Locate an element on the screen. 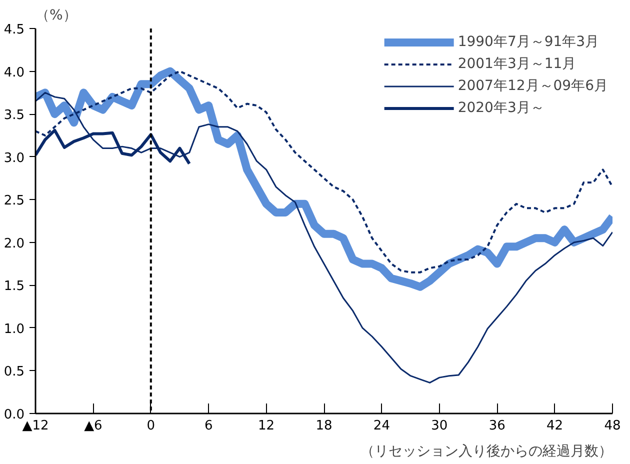 The height and width of the screenshot is (464, 630). x-tick-label: 18 is located at coordinates (324, 426).